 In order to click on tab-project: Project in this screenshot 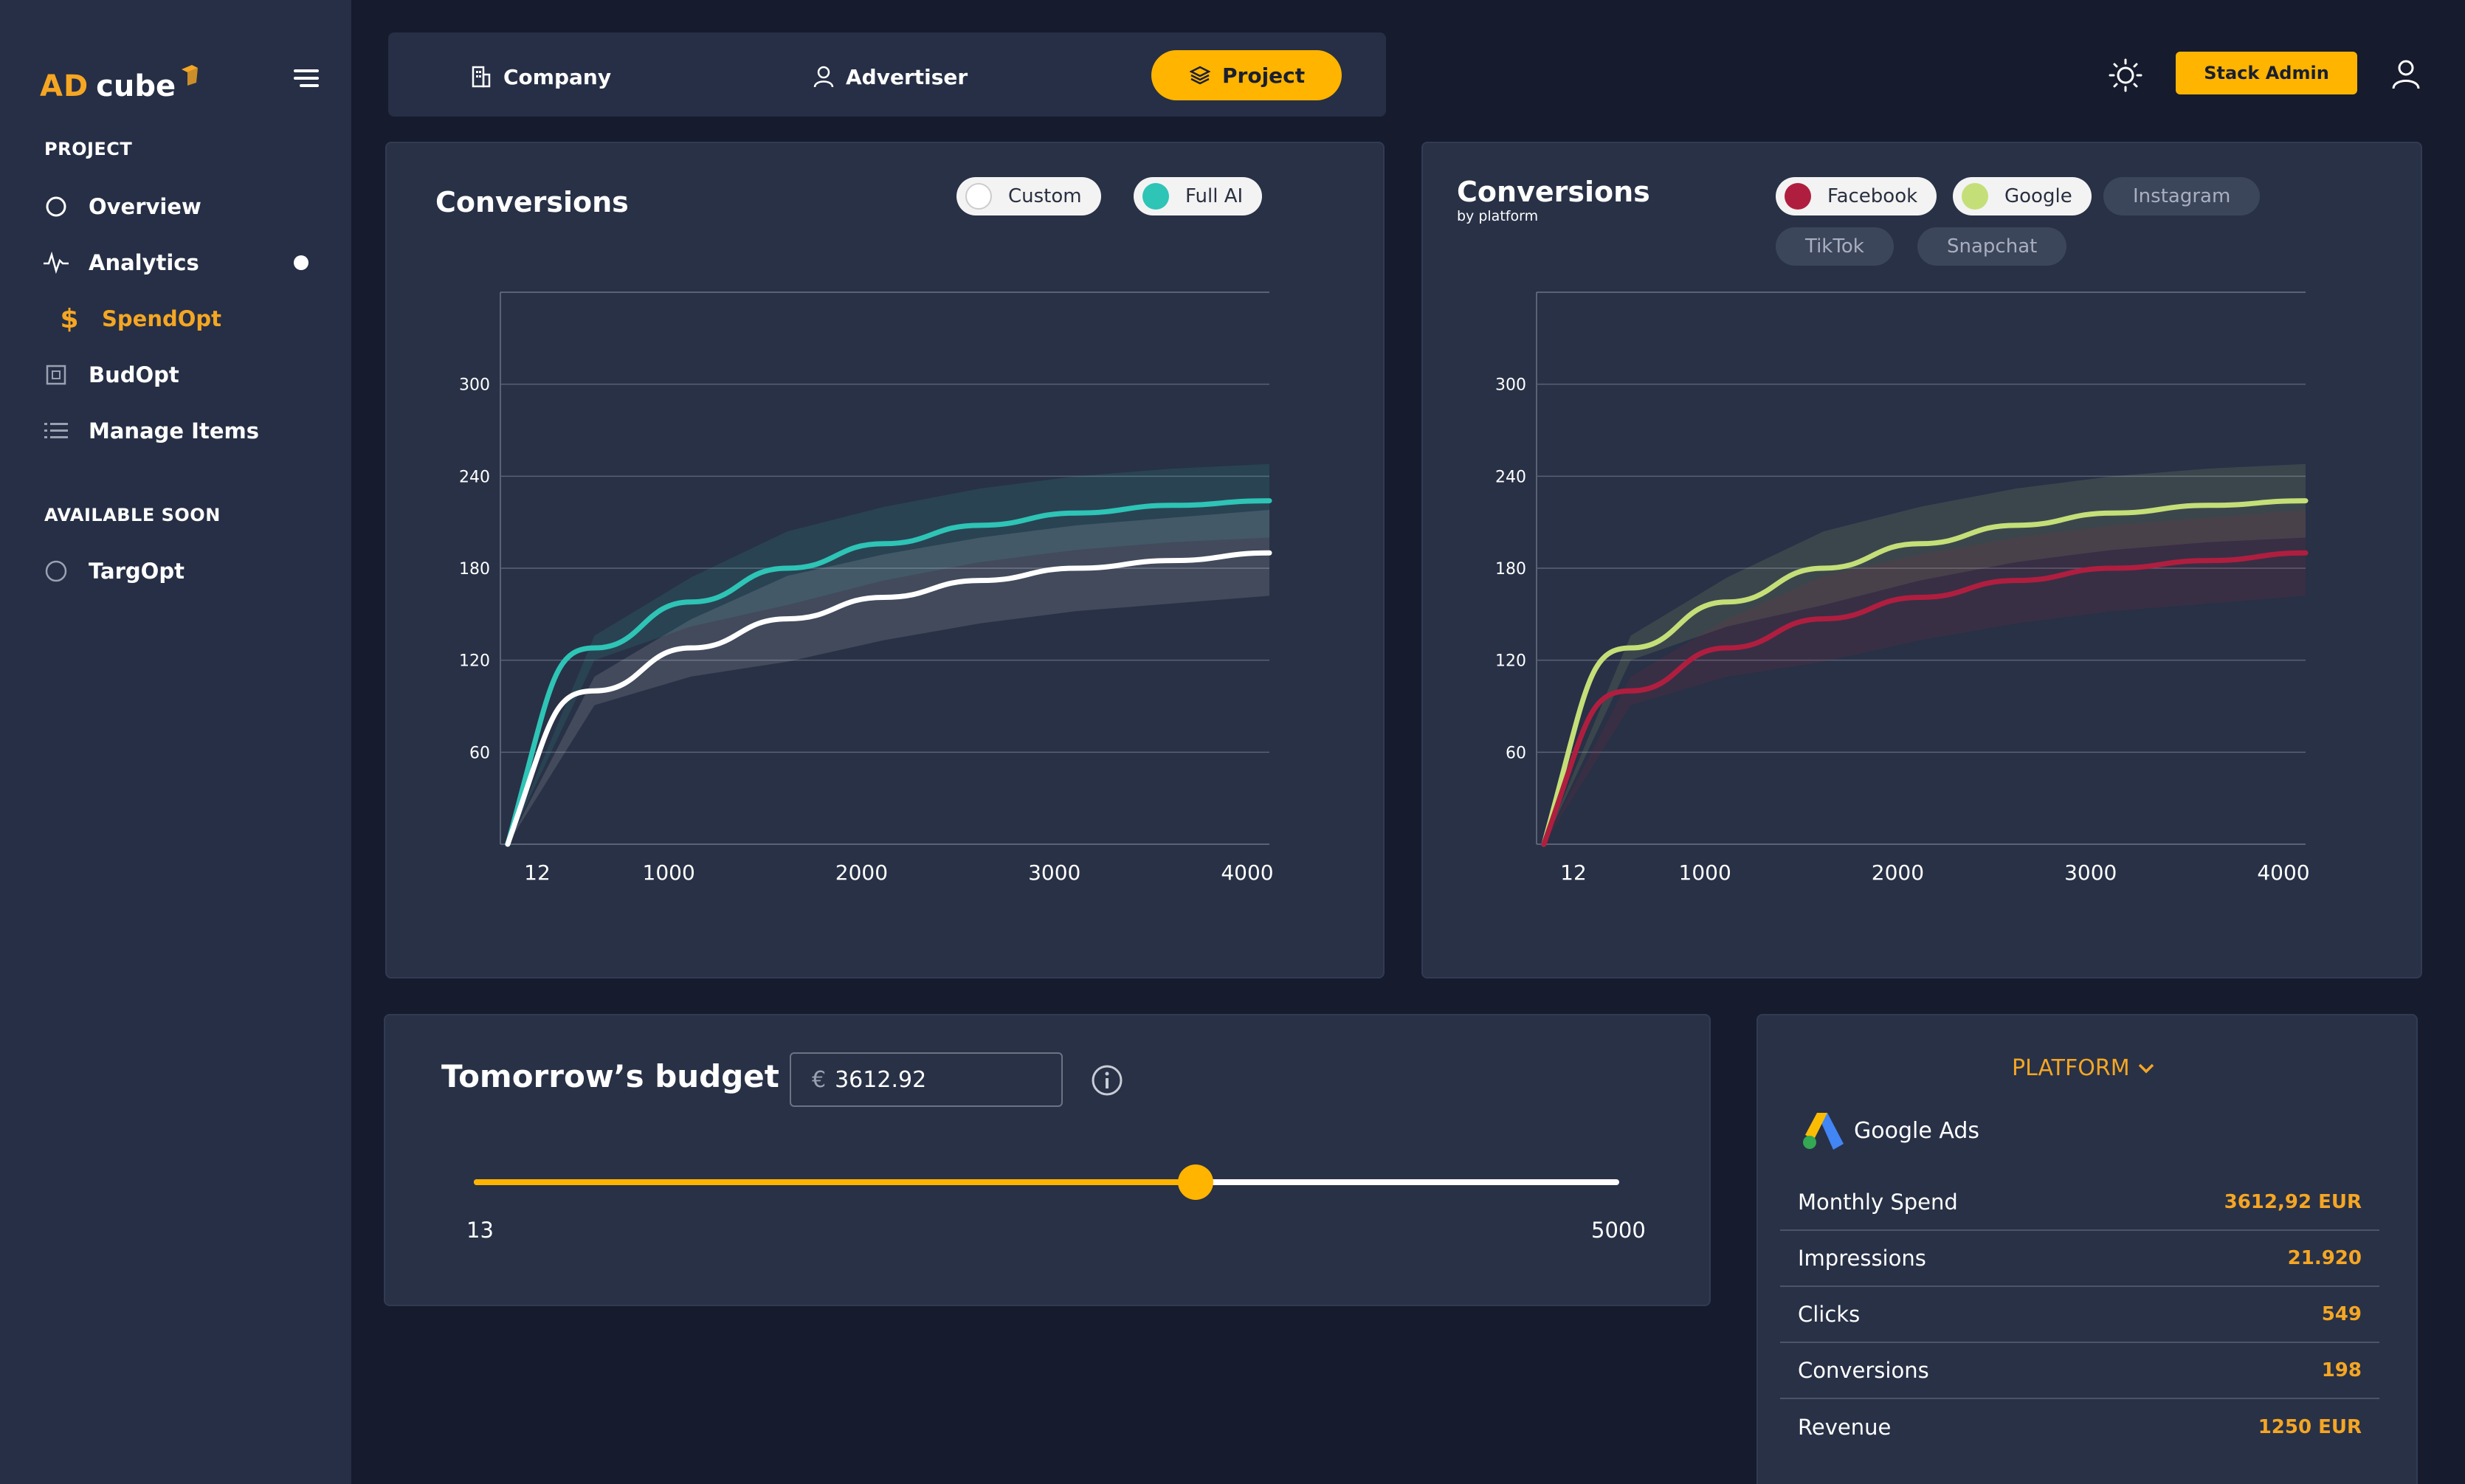, I will do `click(1246, 75)`.